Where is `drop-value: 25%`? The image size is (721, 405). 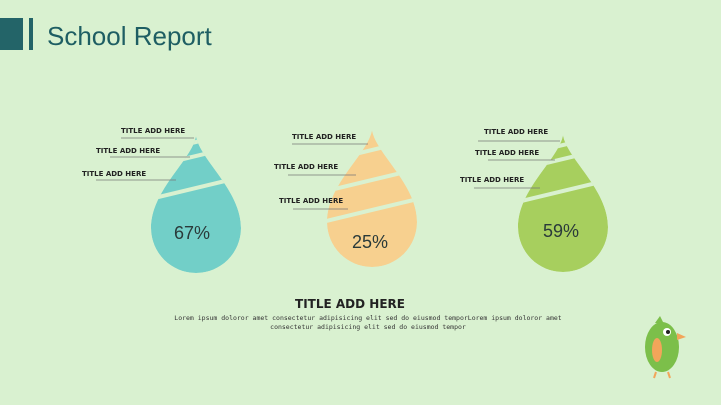 drop-value: 25% is located at coordinates (370, 242).